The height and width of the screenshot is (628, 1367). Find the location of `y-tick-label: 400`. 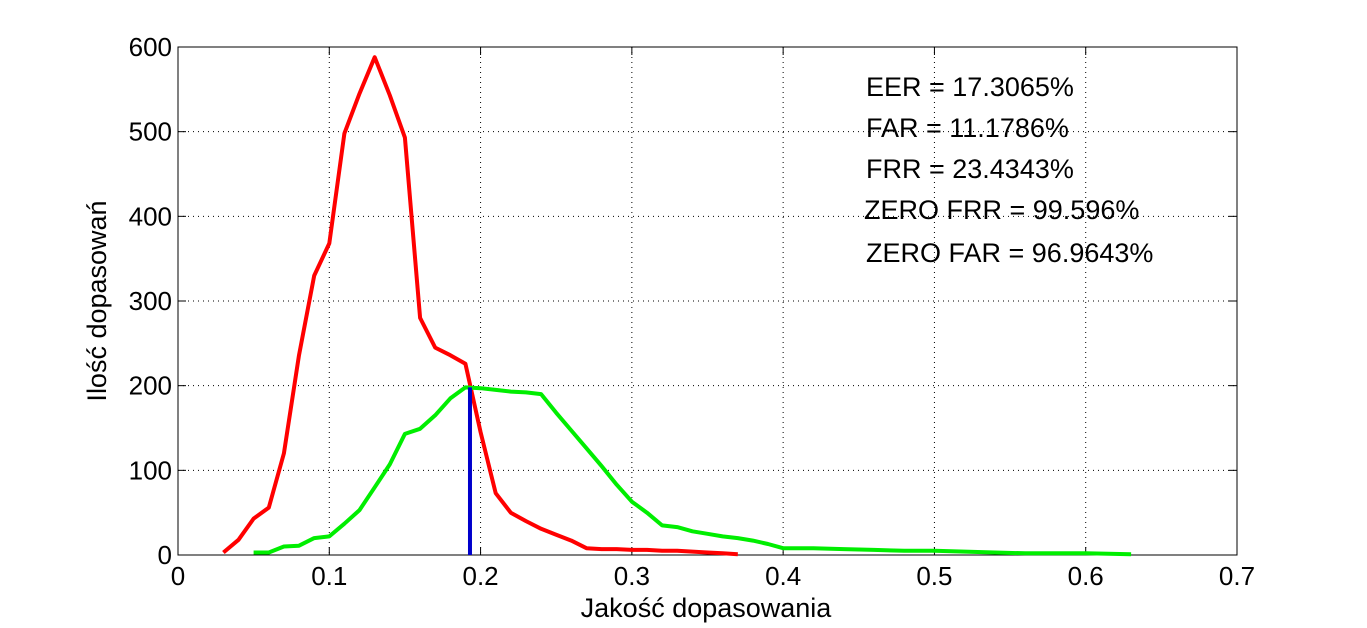

y-tick-label: 400 is located at coordinates (150, 216).